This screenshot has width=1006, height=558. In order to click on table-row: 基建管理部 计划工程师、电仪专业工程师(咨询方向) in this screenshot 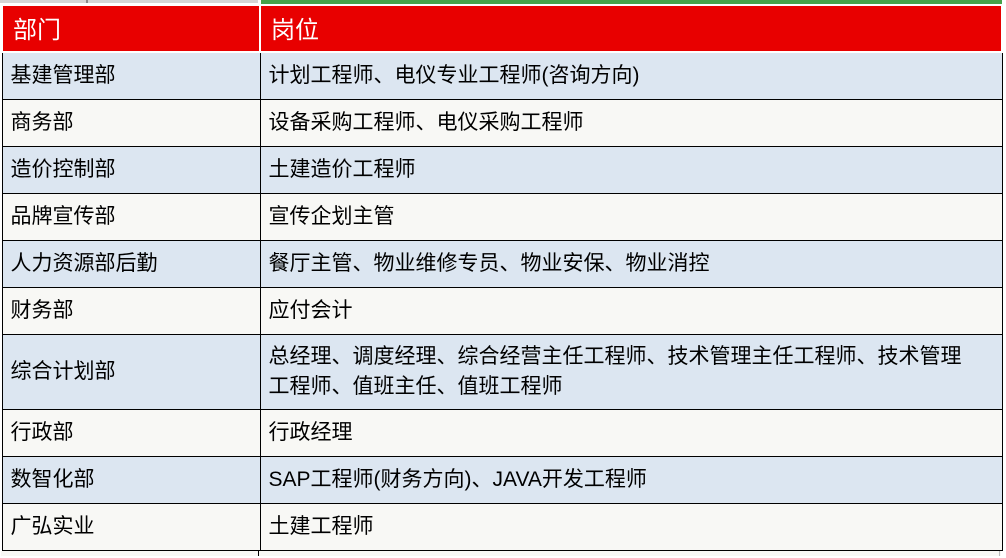, I will do `click(502, 75)`.